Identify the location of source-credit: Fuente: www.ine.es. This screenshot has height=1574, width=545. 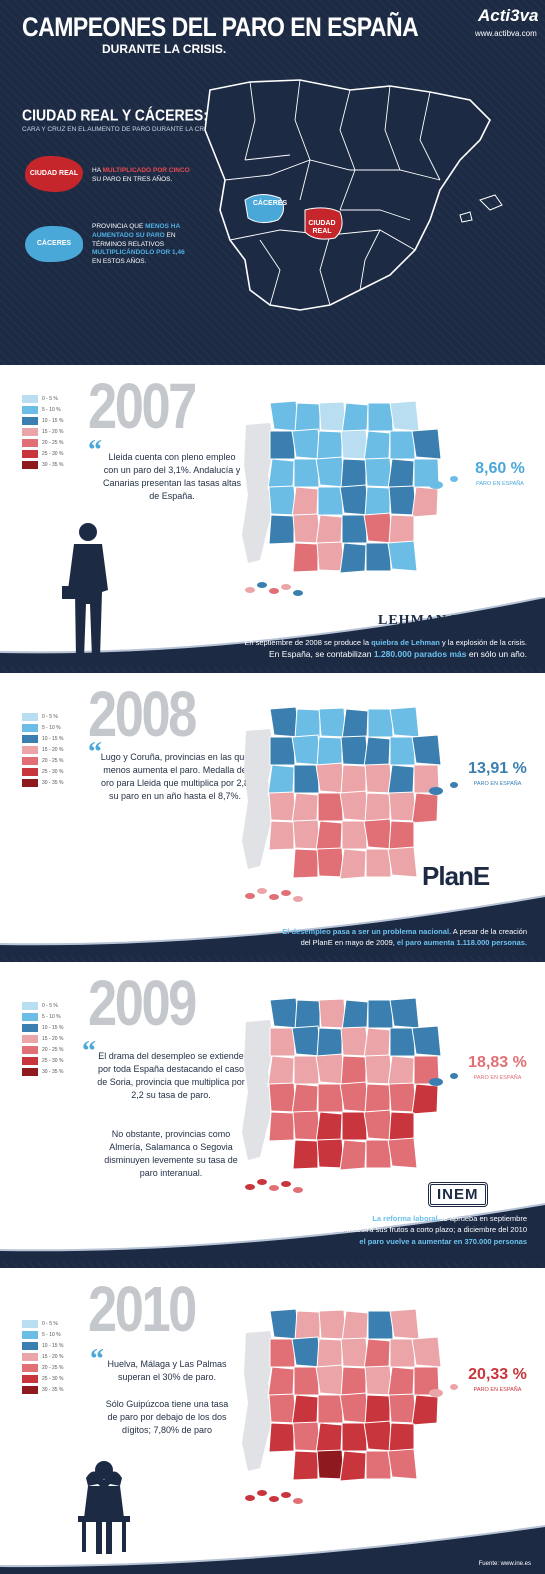
(504, 1564).